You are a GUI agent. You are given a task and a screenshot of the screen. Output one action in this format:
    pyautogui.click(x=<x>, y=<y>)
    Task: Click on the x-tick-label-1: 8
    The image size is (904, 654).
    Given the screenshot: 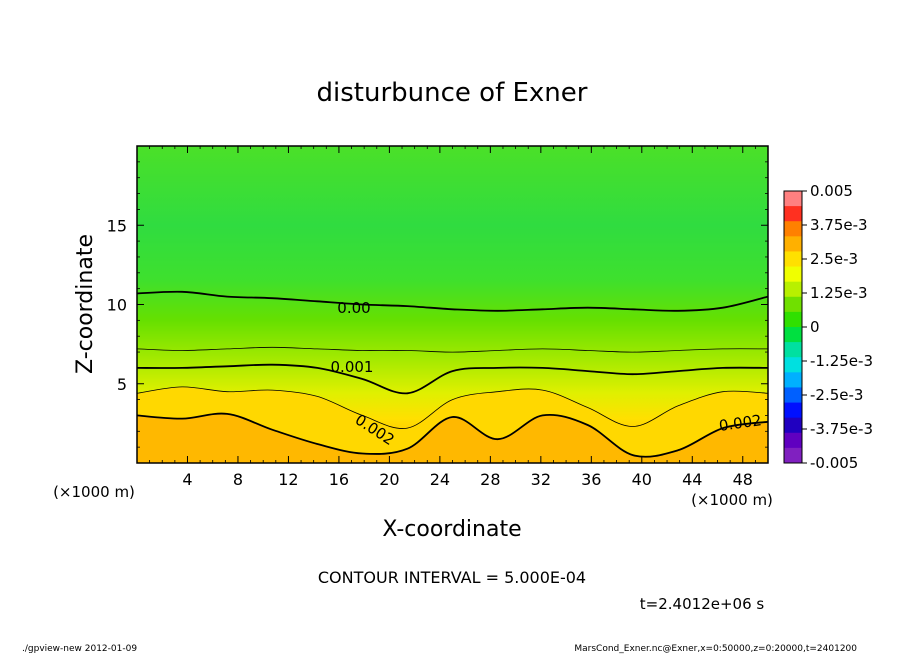 What is the action you would take?
    pyautogui.click(x=238, y=479)
    